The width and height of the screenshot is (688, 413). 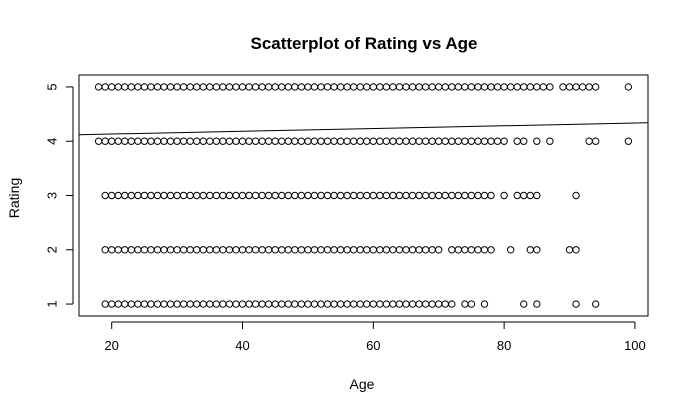 What do you see at coordinates (52, 141) in the screenshot?
I see `y-tick-label: 4` at bounding box center [52, 141].